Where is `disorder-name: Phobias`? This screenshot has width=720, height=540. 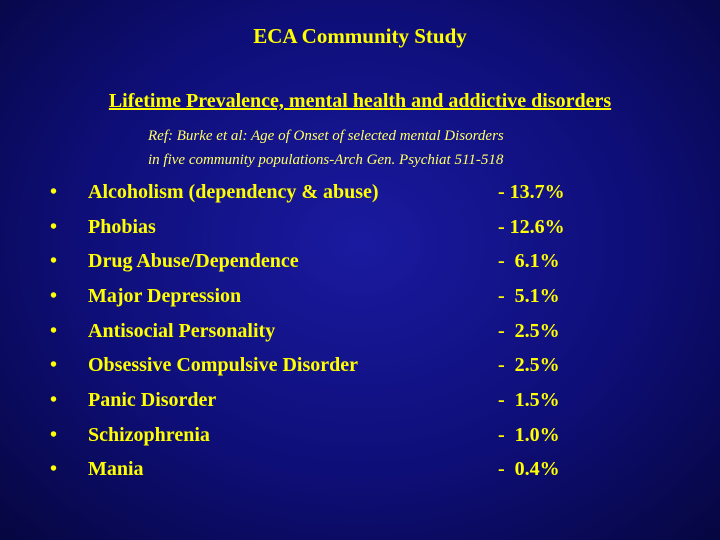
disorder-name: Phobias is located at coordinates (122, 226).